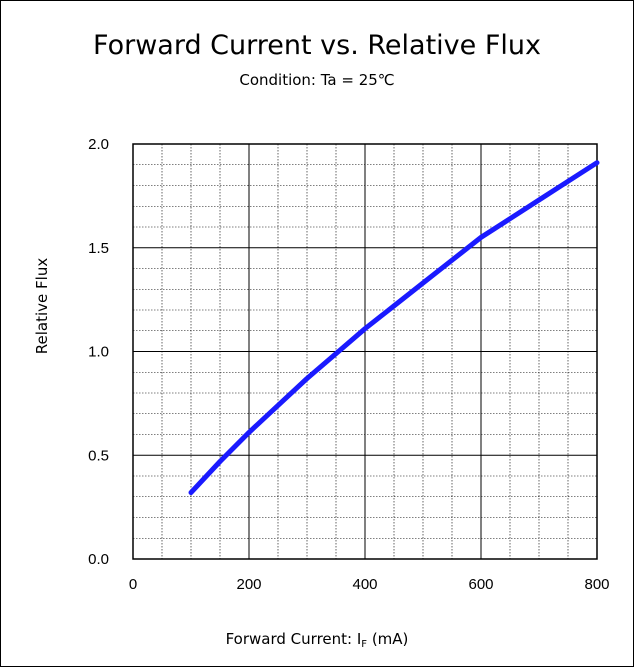 This screenshot has width=634, height=667. Describe the element at coordinates (248, 584) in the screenshot. I see `x-tick-label: 200` at that location.